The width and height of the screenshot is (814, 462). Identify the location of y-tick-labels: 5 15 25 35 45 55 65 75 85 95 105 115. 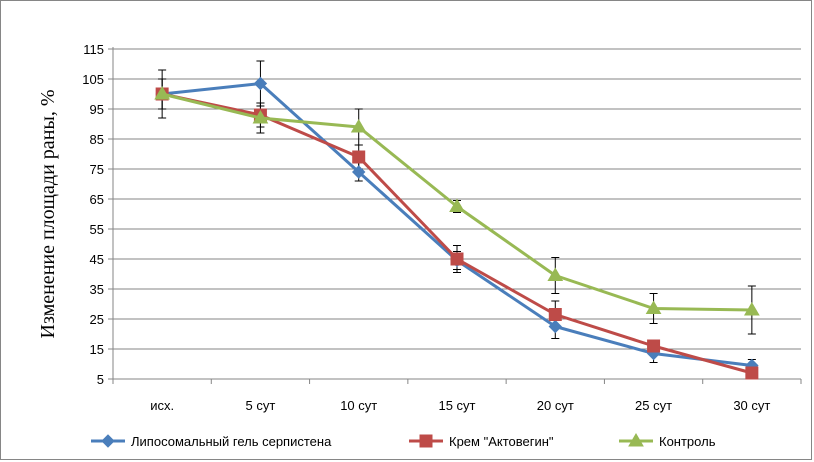
(93, 214).